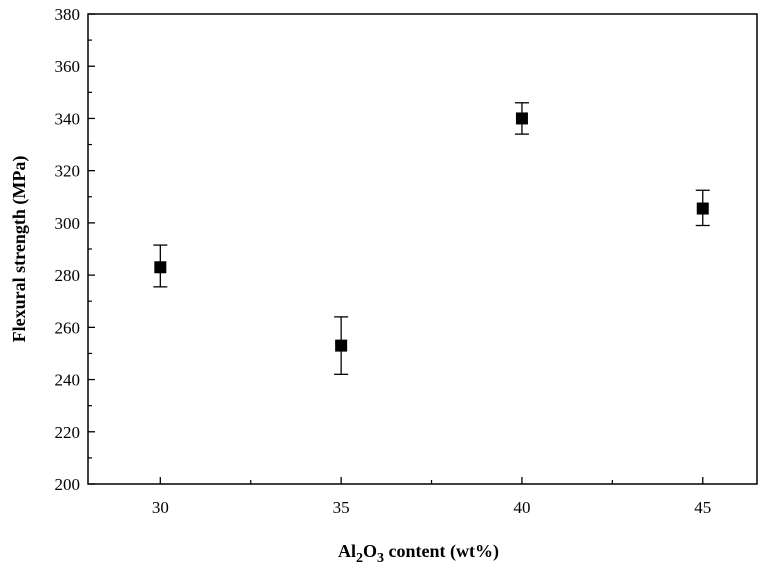  Describe the element at coordinates (341, 507) in the screenshot. I see `x-tick-label: 35` at that location.